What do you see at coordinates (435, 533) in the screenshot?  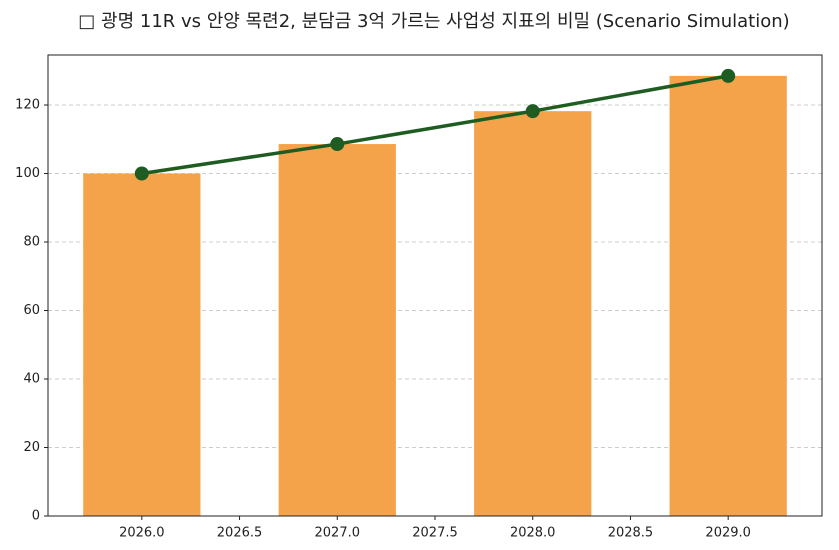 I see `x-tick-label: 2027.5` at bounding box center [435, 533].